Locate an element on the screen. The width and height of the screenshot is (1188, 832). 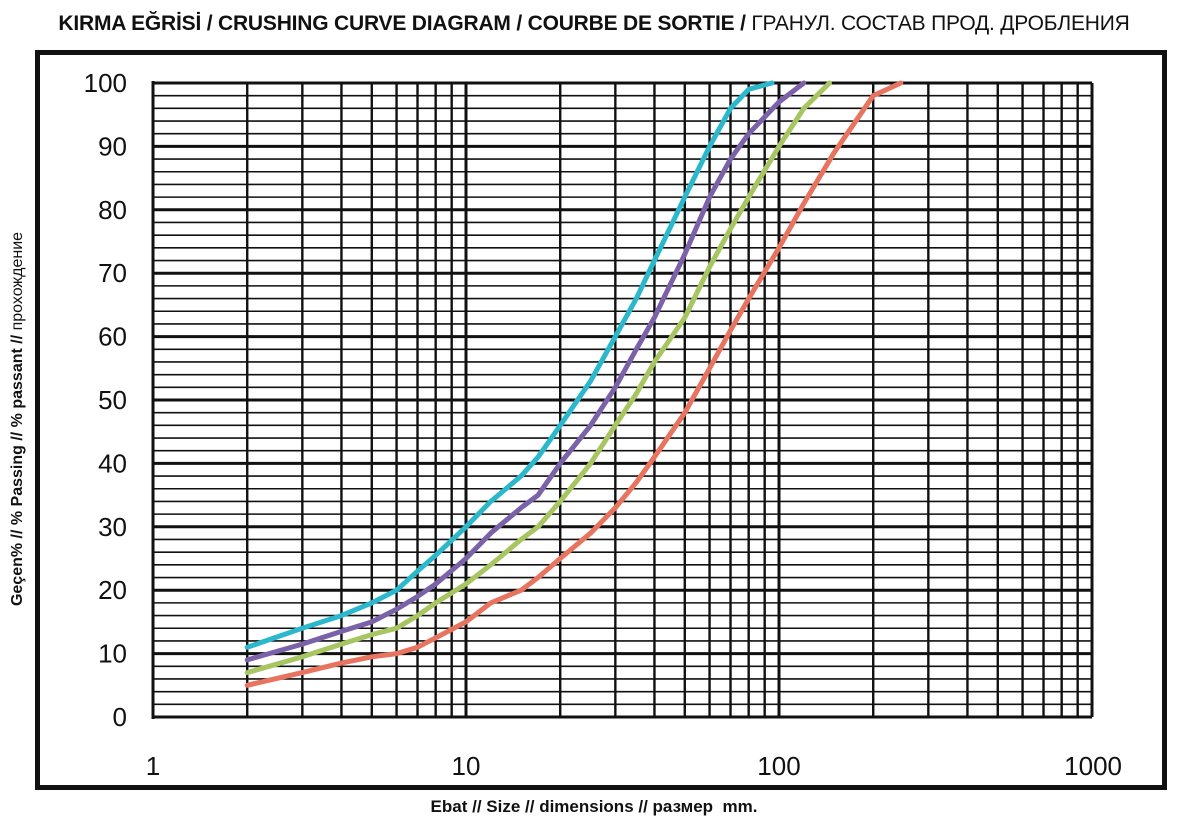
x-axis-ticks: 1 10 100 1000 is located at coordinates (634, 766).